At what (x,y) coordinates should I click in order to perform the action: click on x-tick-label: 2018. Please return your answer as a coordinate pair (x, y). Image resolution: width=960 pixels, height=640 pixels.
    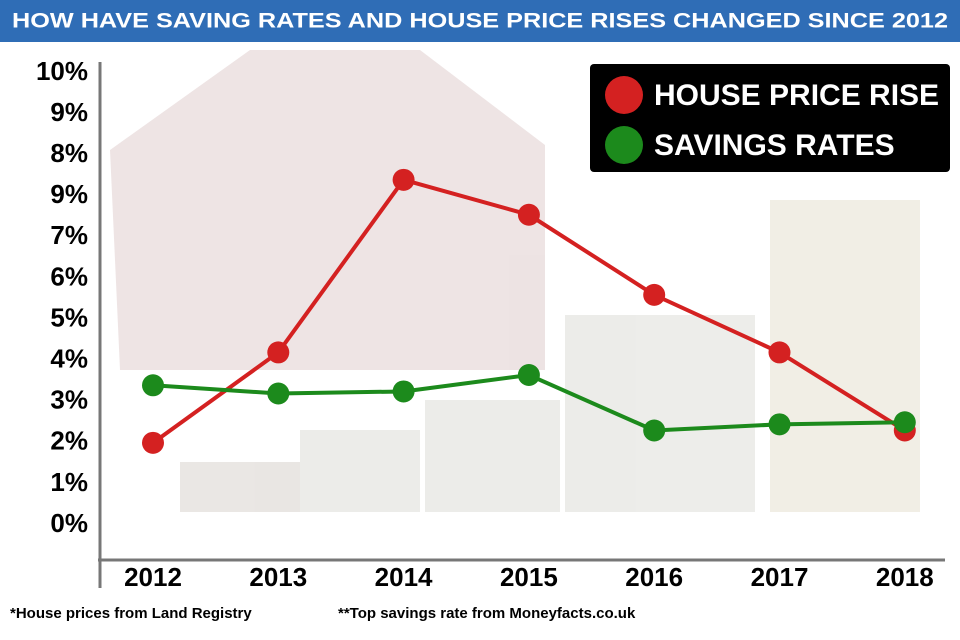
    Looking at the image, I should click on (905, 577).